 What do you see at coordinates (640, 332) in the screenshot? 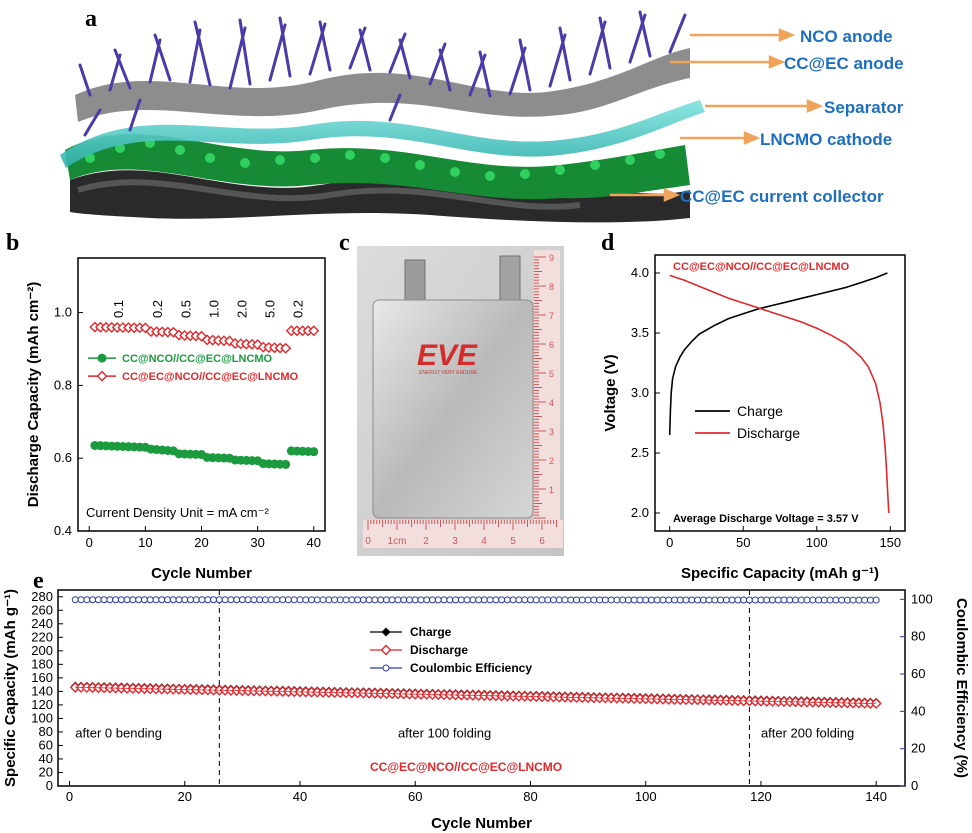
I see `y-tick-label: 3.5` at bounding box center [640, 332].